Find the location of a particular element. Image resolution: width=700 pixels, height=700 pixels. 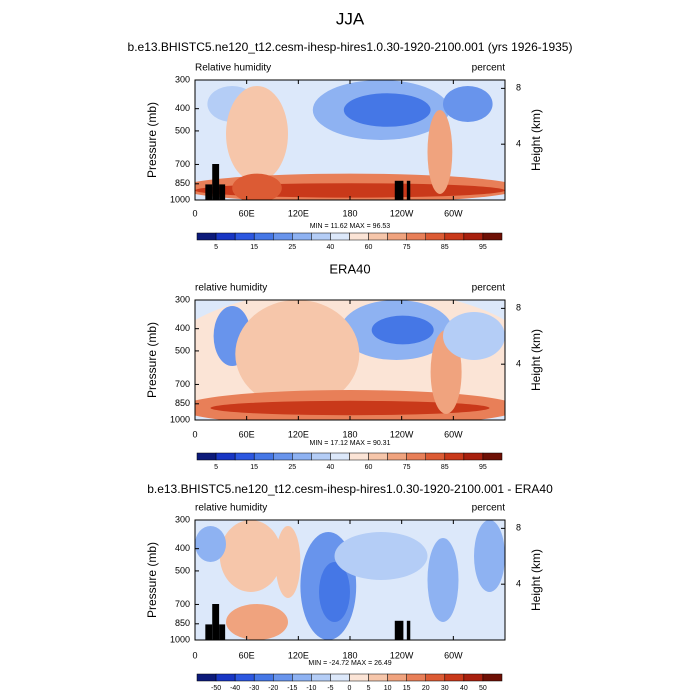

colorbar-label: 0 is located at coordinates (350, 688).